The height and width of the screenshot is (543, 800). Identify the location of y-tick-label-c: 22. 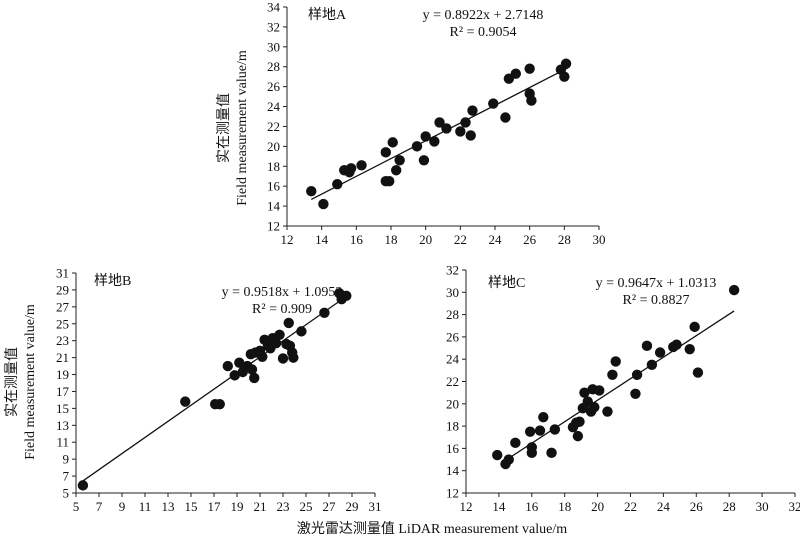
(452, 381).